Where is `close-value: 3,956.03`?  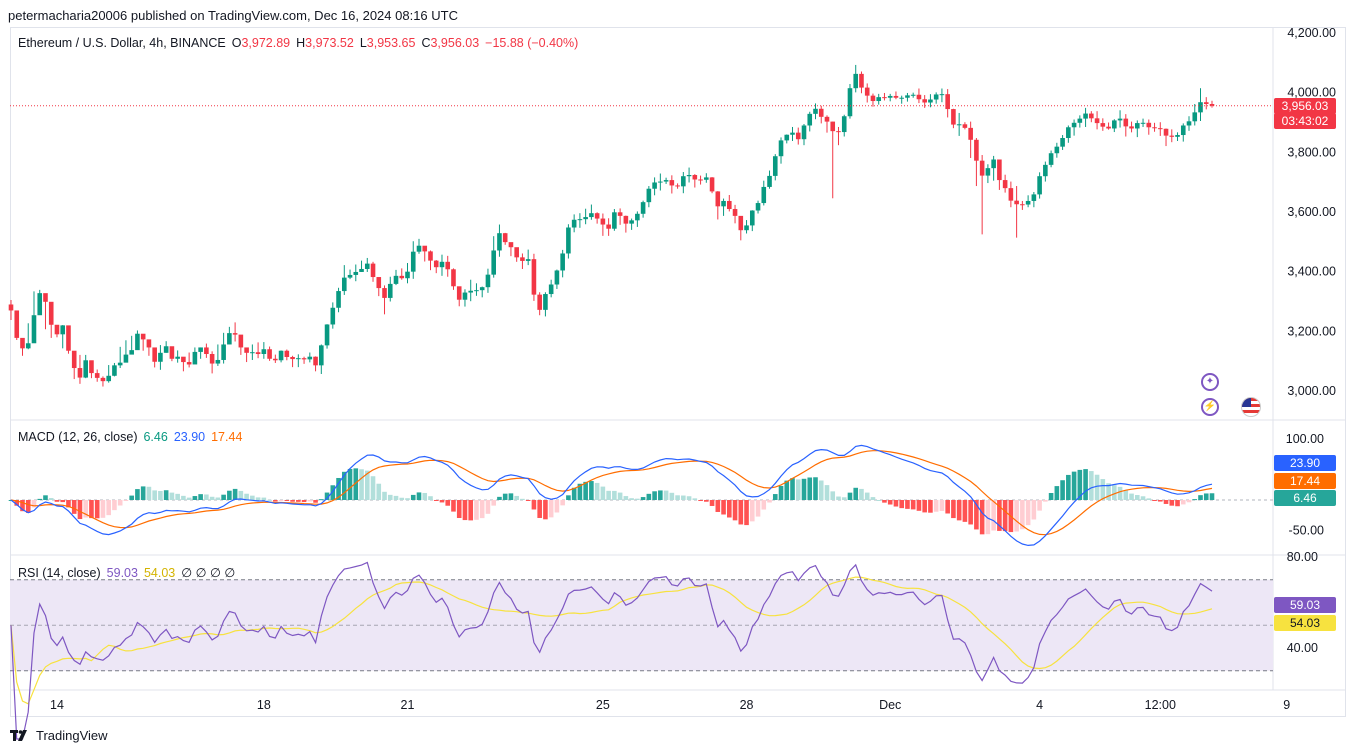
close-value: 3,956.03 is located at coordinates (455, 43).